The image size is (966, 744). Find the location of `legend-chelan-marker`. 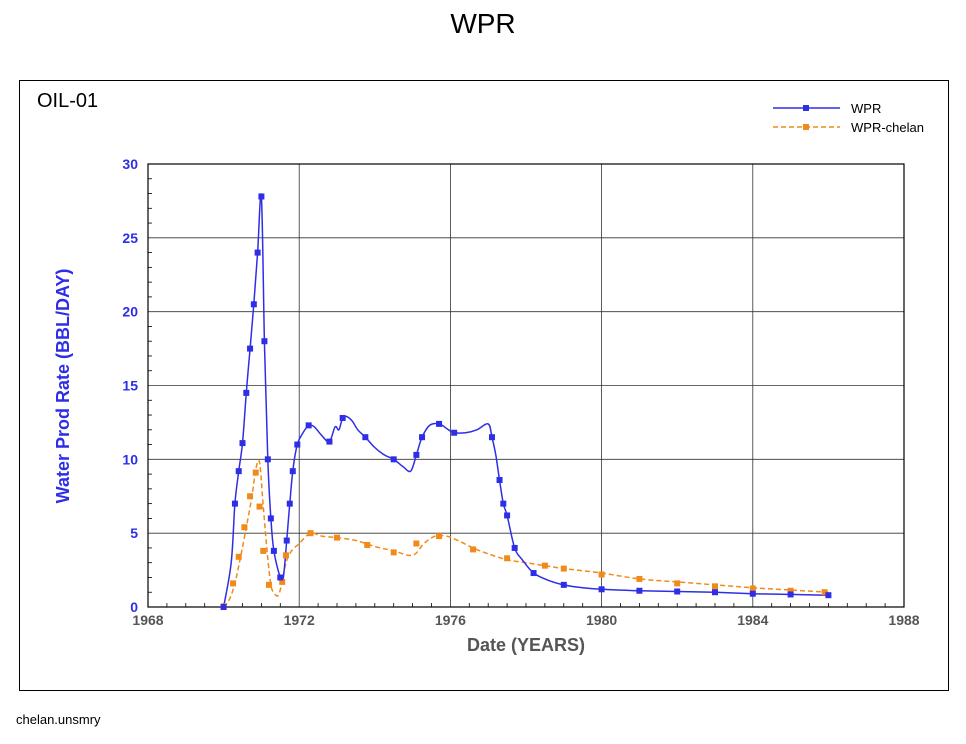

legend-chelan-marker is located at coordinates (806, 127).